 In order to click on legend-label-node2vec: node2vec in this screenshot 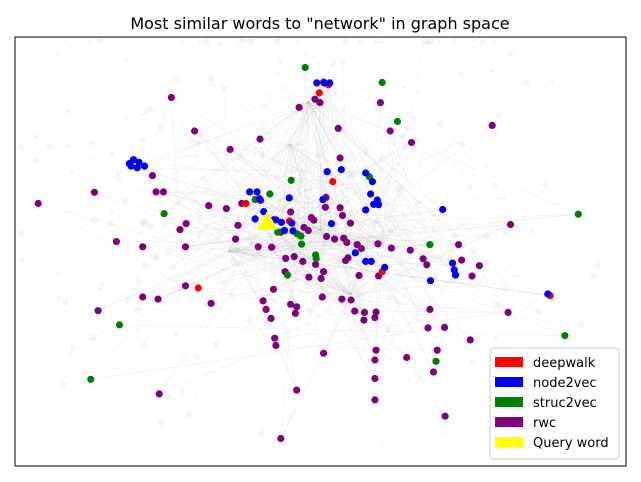, I will do `click(565, 383)`.